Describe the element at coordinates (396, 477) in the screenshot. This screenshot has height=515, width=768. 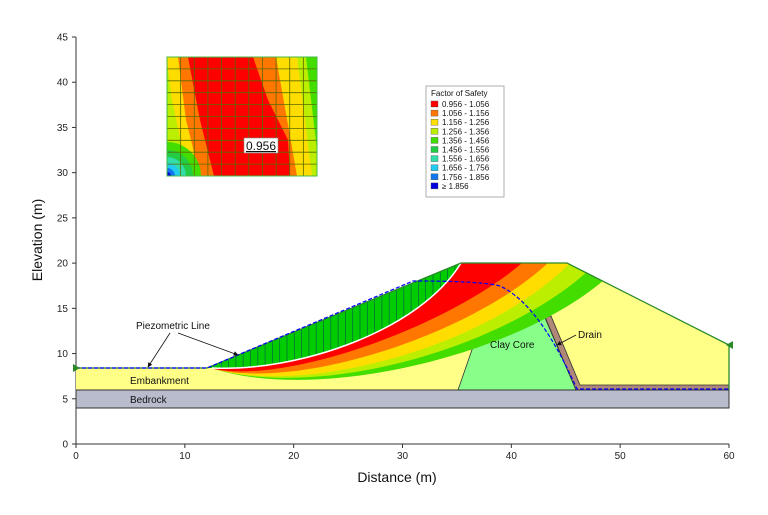
I see `x-axis-title: Distance (m)` at that location.